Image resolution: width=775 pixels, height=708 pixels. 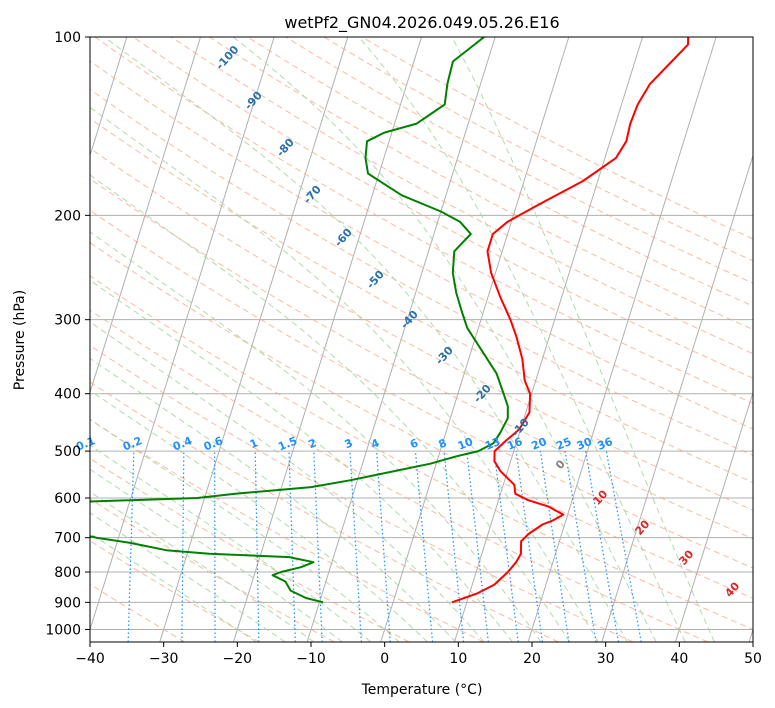 What do you see at coordinates (349, 443) in the screenshot?
I see `mixing-ratio-label: 3` at bounding box center [349, 443].